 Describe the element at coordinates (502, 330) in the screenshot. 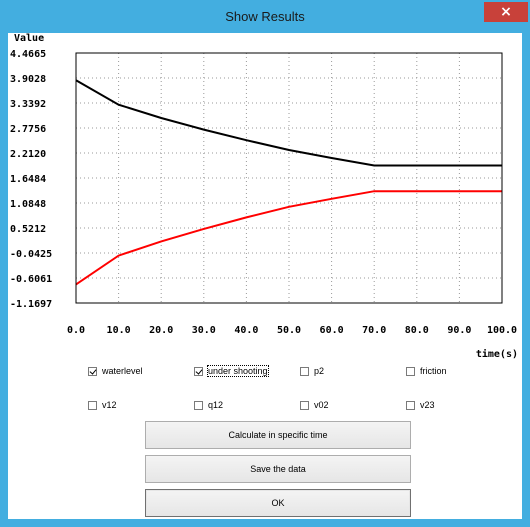

I see `x-tick-label: 100.0` at that location.